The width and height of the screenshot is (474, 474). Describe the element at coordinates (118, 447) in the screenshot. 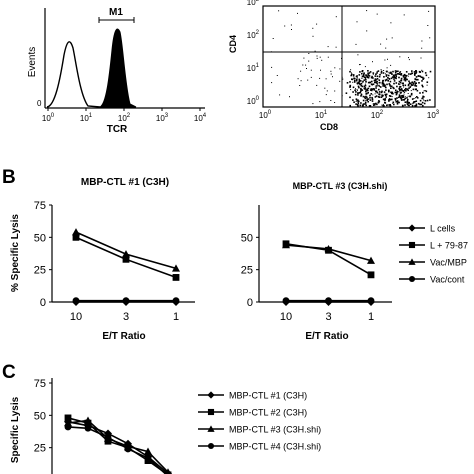

I see `series-line` at that location.